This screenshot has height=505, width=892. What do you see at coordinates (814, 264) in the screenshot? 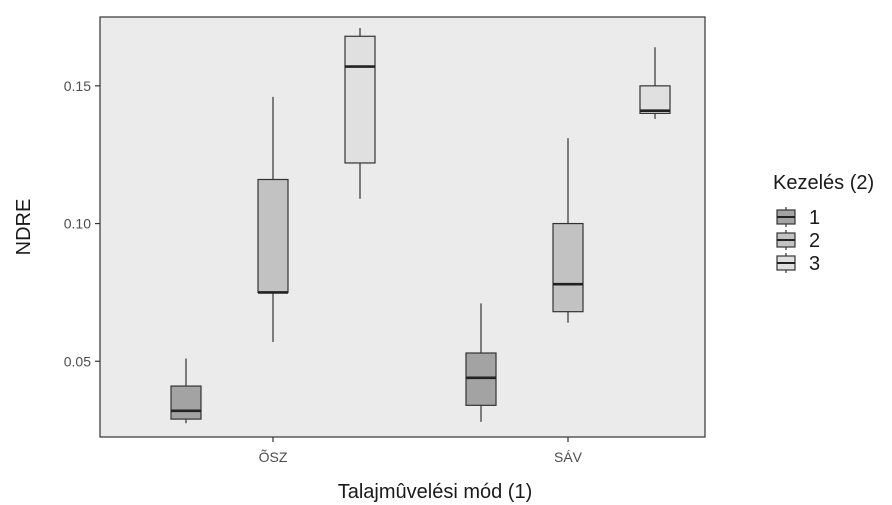
I see `legend-label: 3` at bounding box center [814, 264].